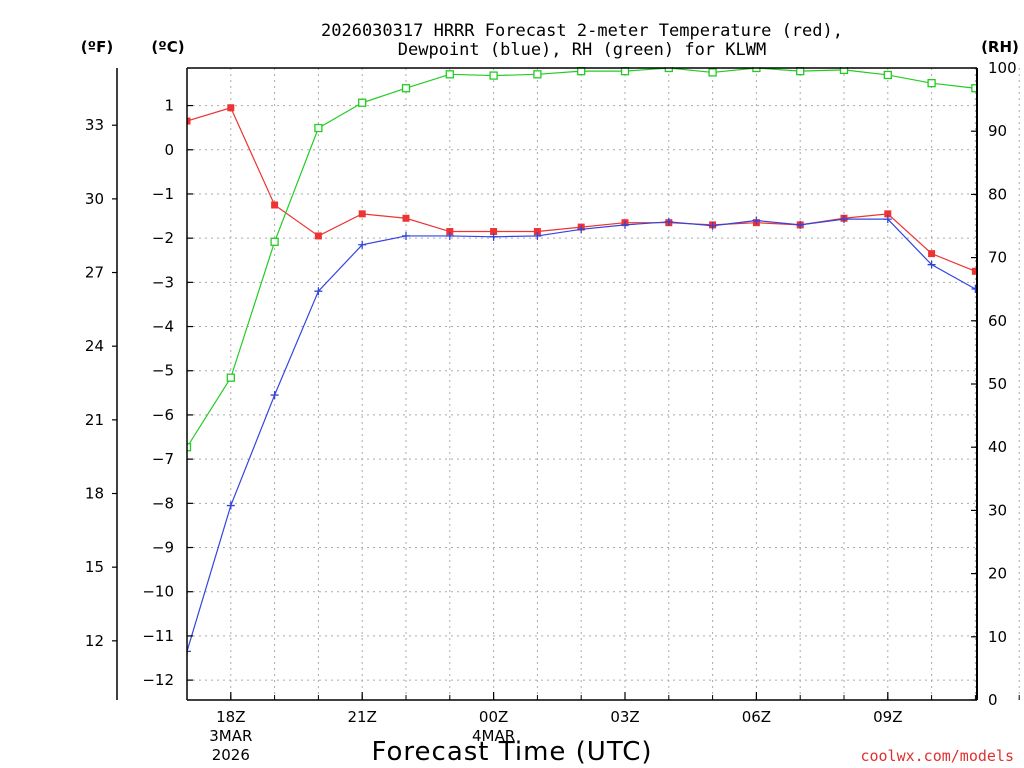 The width and height of the screenshot is (1024, 768). What do you see at coordinates (163, 503) in the screenshot?
I see `celsius-tick-label: −8` at bounding box center [163, 503].